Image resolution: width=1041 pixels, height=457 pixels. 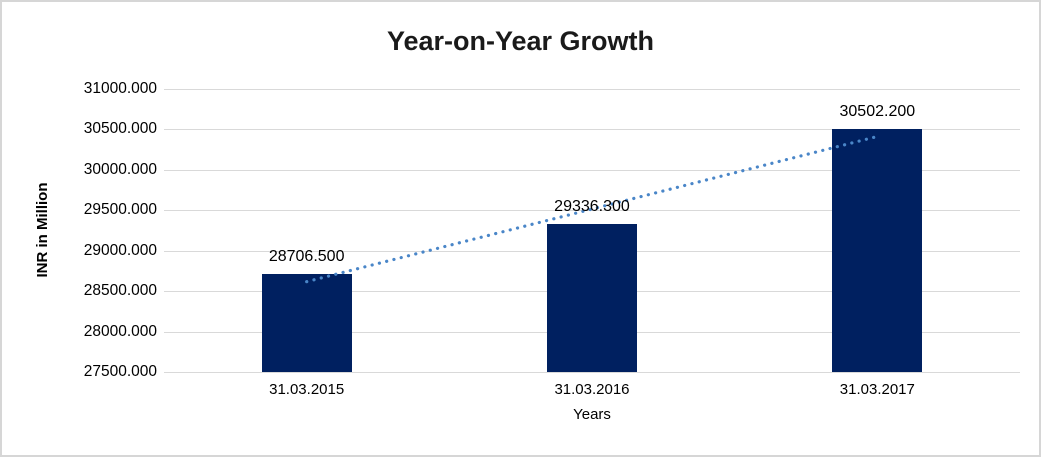 I want to click on x-category-label: 31.03.2016, so click(x=592, y=389).